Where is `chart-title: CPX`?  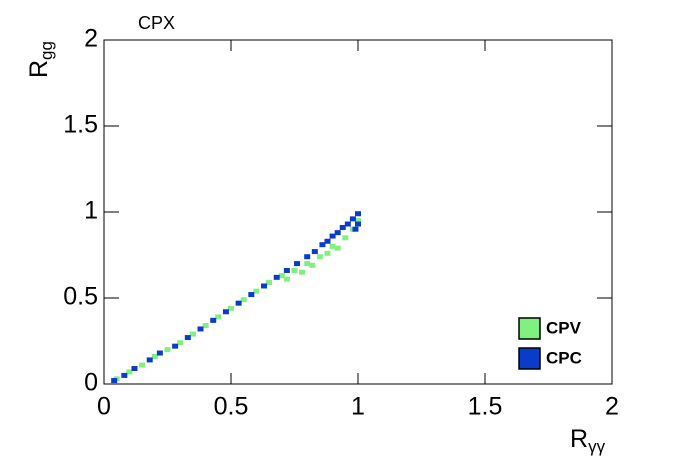
chart-title: CPX is located at coordinates (156, 23).